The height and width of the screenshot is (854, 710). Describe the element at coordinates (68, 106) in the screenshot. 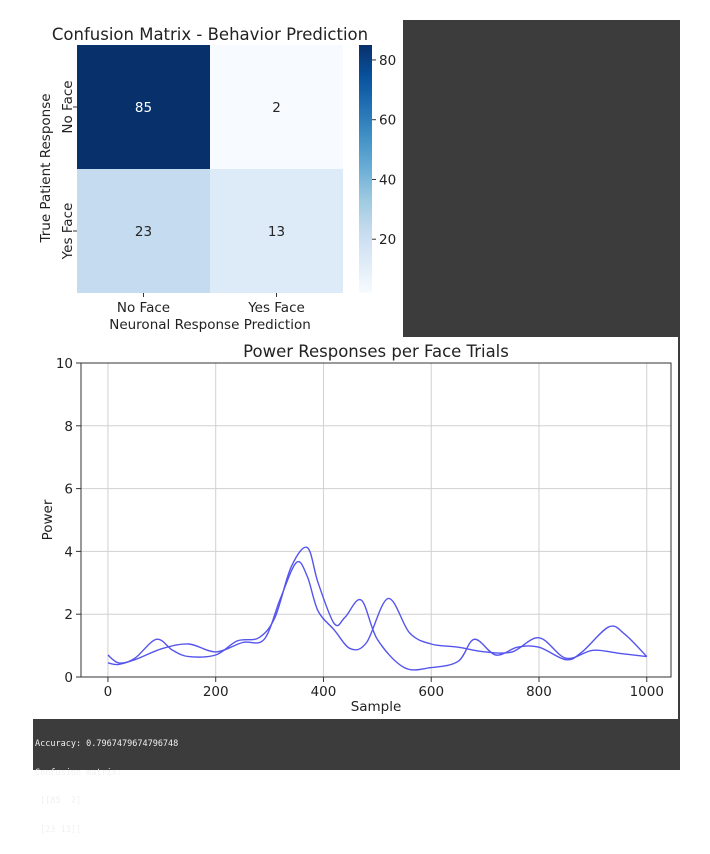

I see `heatmap-ytick-label: No Face` at that location.